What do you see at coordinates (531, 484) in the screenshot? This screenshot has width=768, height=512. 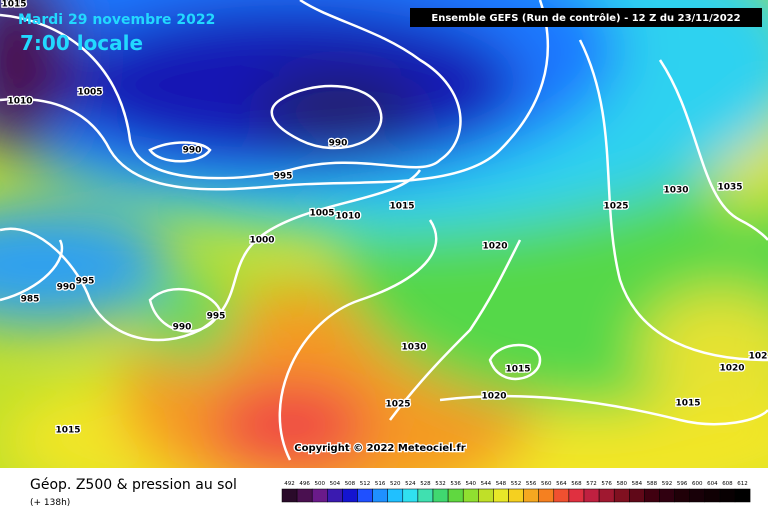 I see `scale-label: 556` at bounding box center [531, 484].